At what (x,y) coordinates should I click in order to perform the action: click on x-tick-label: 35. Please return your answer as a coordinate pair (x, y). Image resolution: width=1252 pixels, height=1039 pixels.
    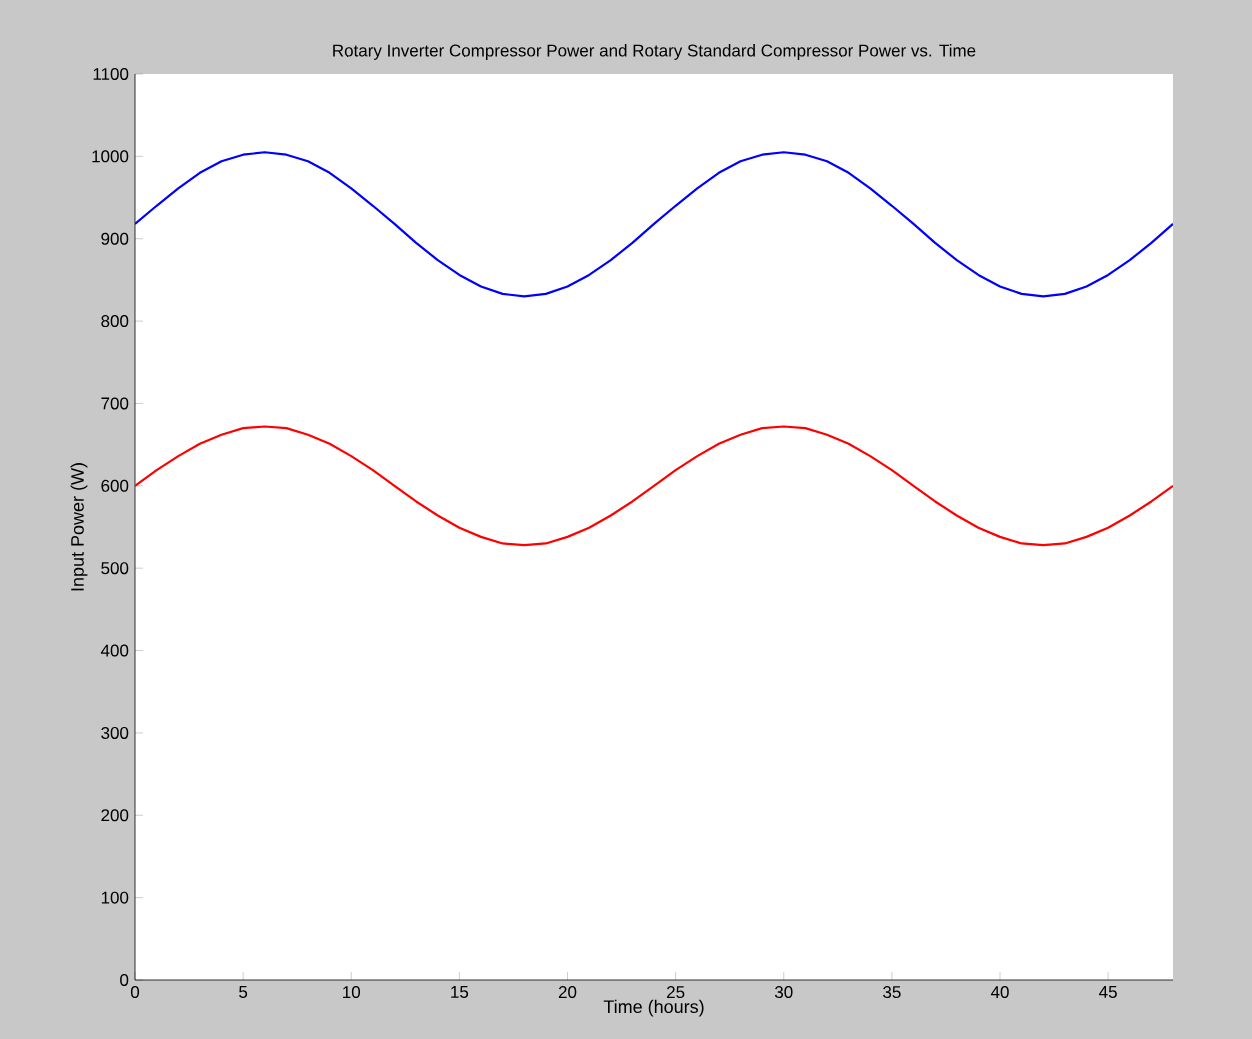
    Looking at the image, I should click on (892, 992).